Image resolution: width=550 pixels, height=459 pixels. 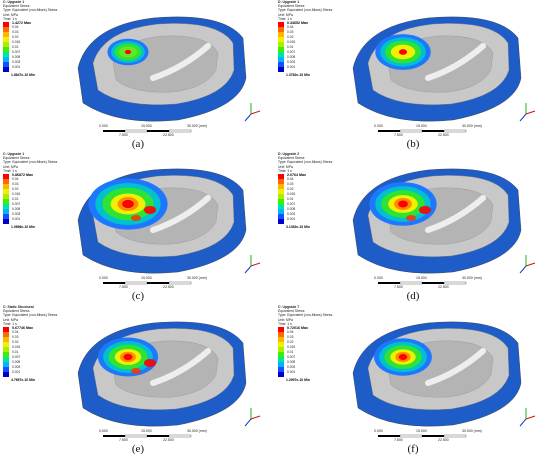 I want to click on legend-min: 4.7657e-10 Min, so click(x=23, y=380).